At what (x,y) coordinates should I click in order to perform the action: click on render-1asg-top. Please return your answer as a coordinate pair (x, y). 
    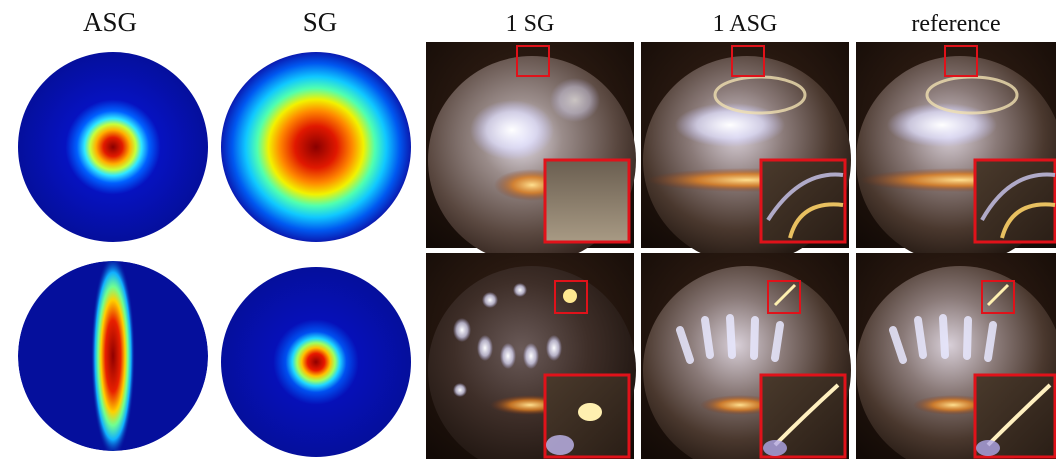
    Looking at the image, I should click on (746, 153).